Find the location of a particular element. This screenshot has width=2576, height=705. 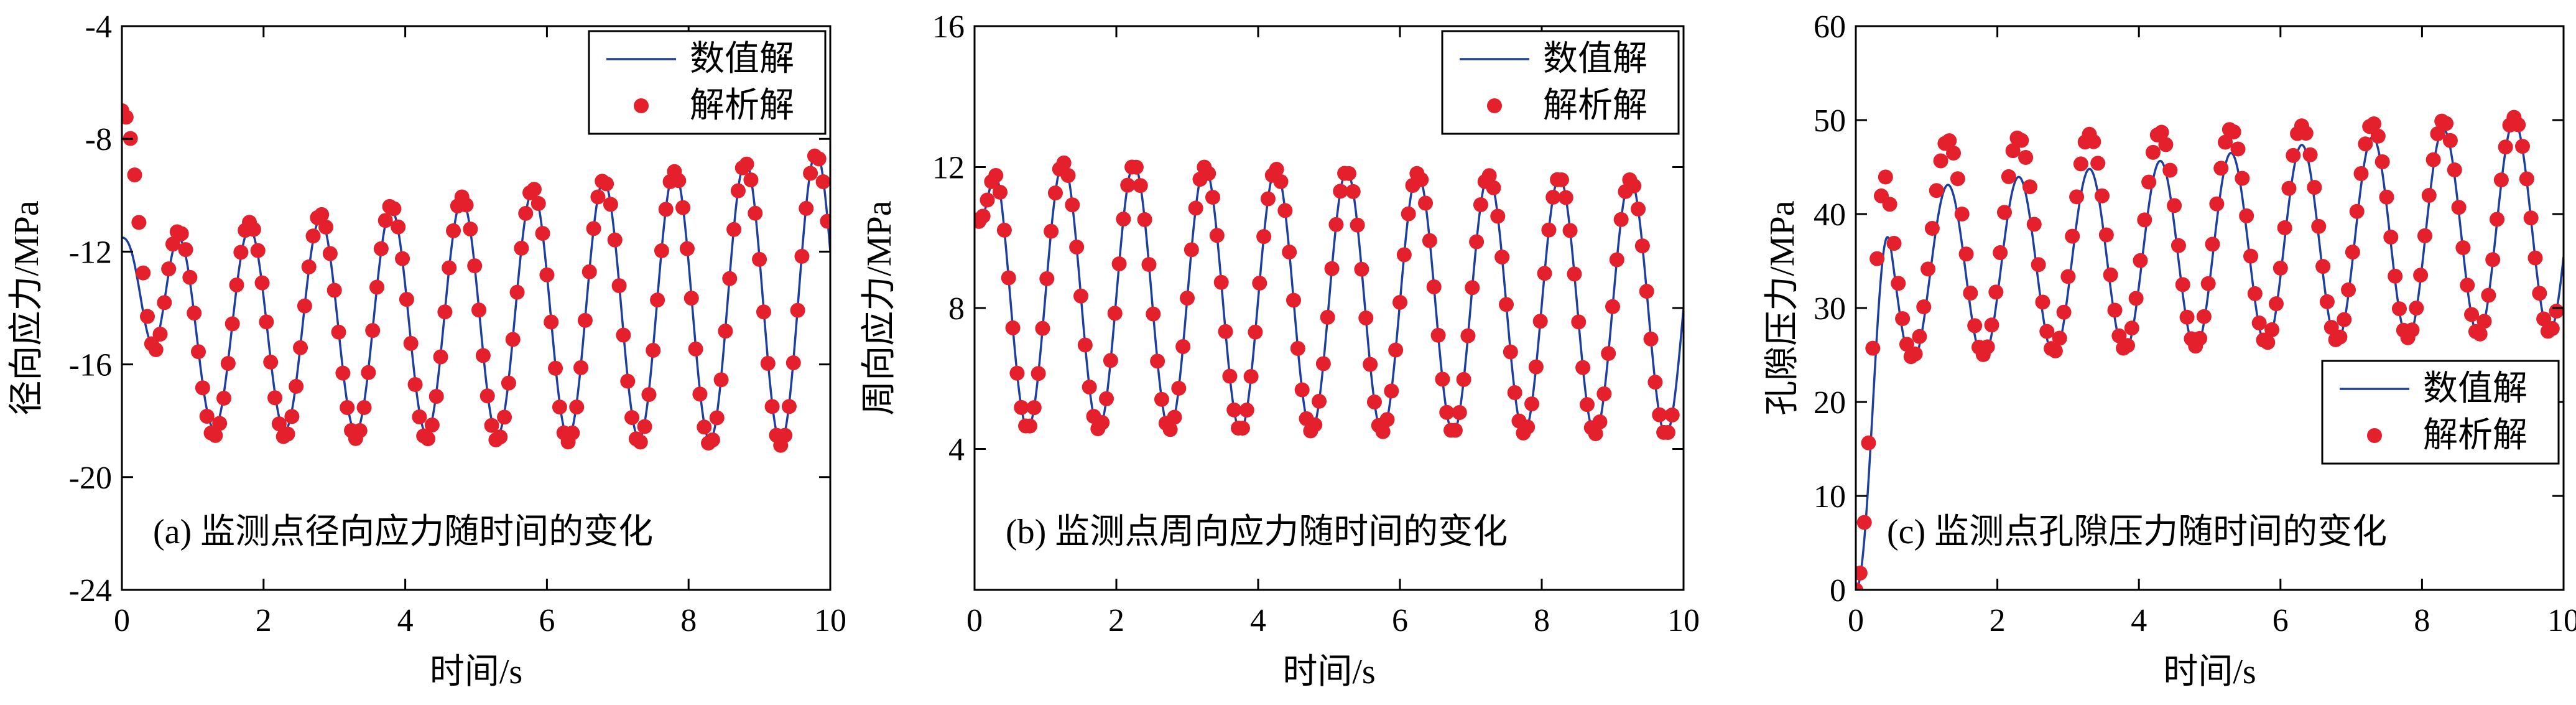

x-tick-label: 2 is located at coordinates (1116, 620).